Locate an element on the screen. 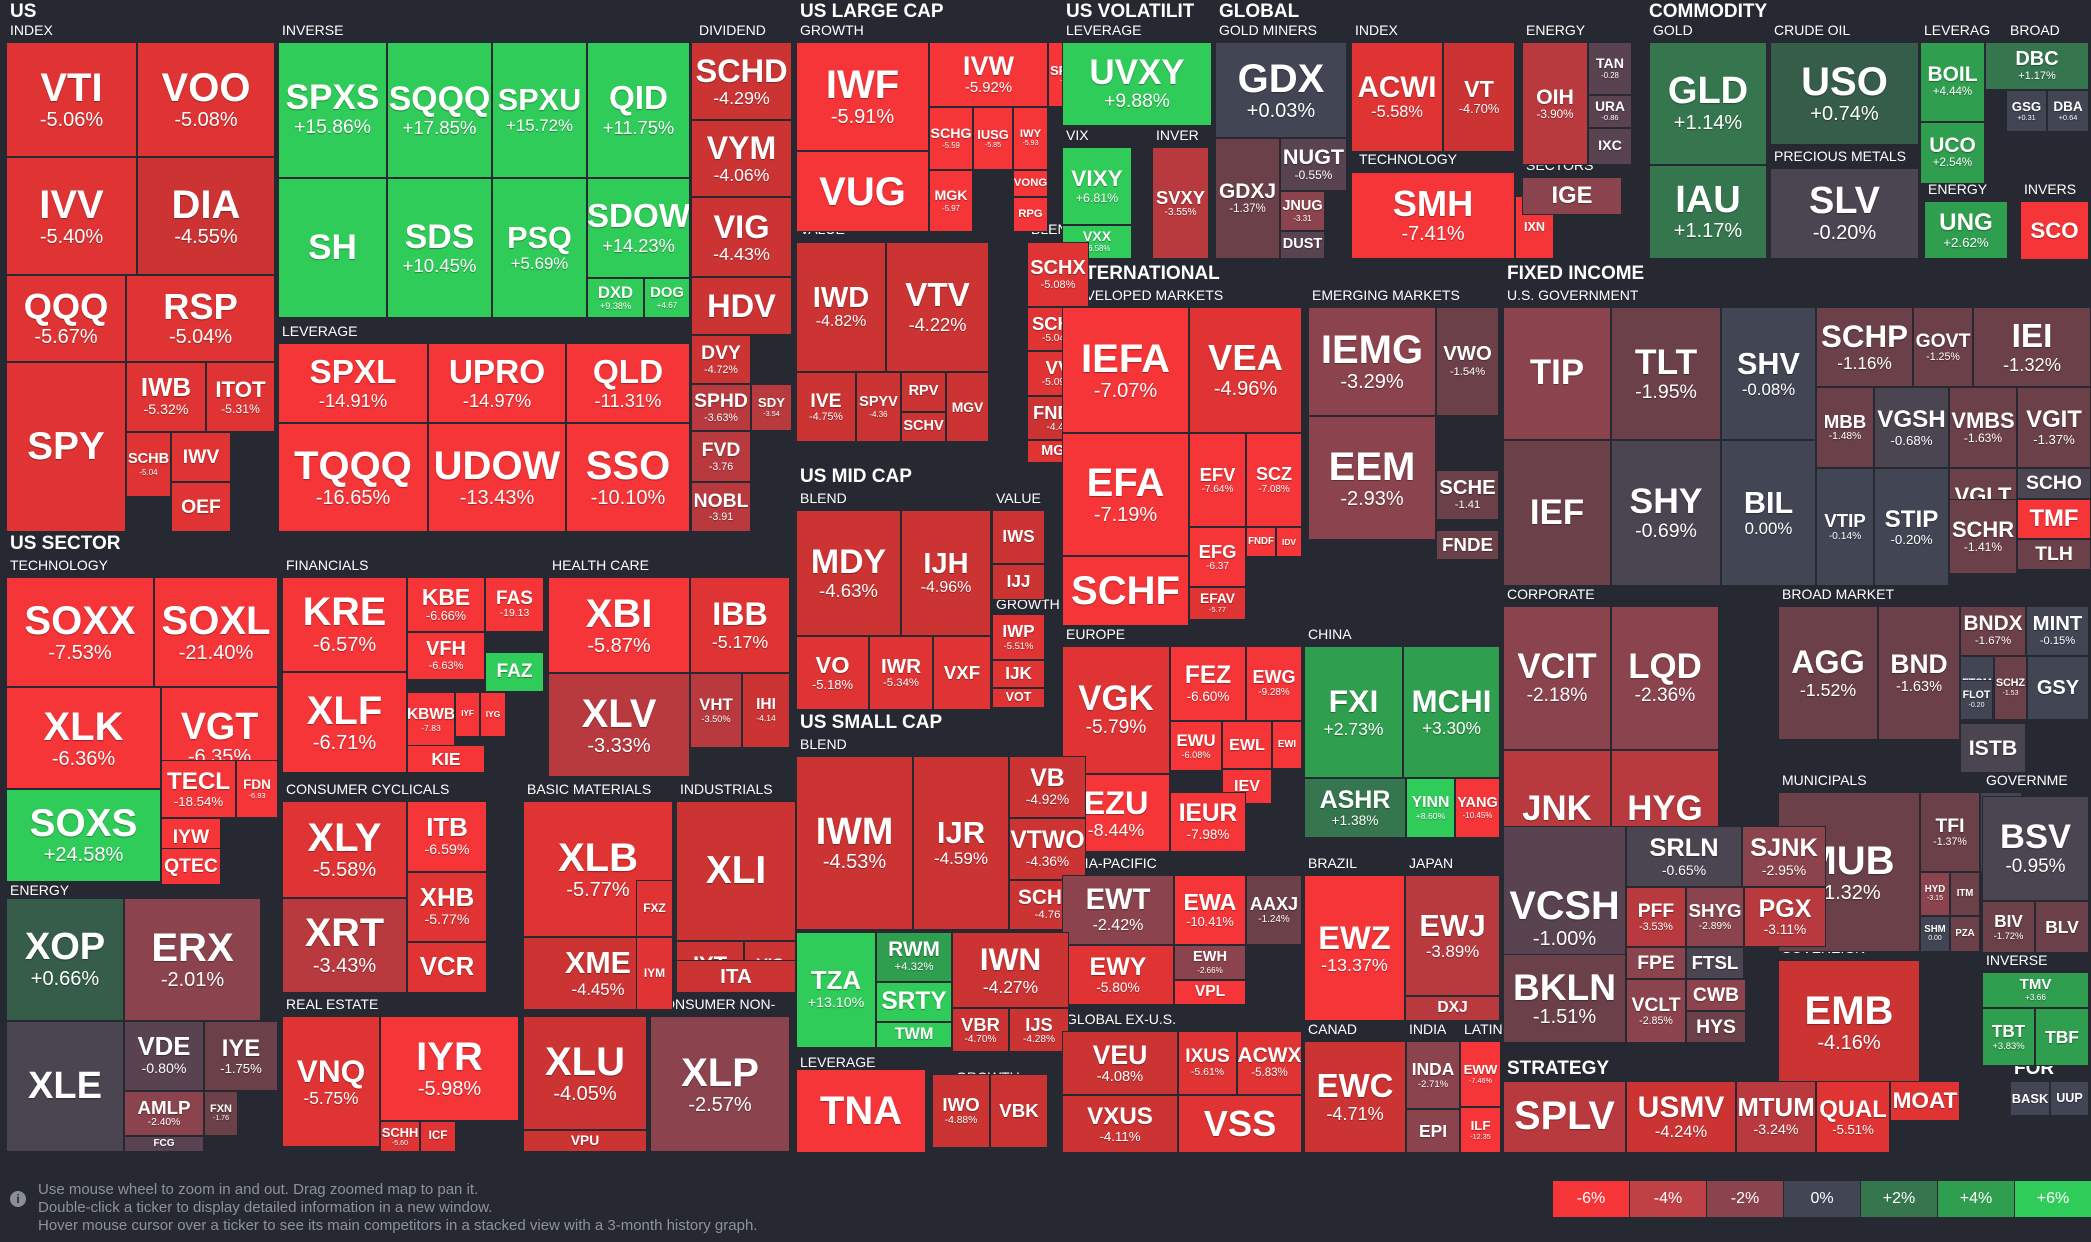 This screenshot has width=2091, height=1242. ticker-tile: SRLN -0.65% is located at coordinates (1684, 856).